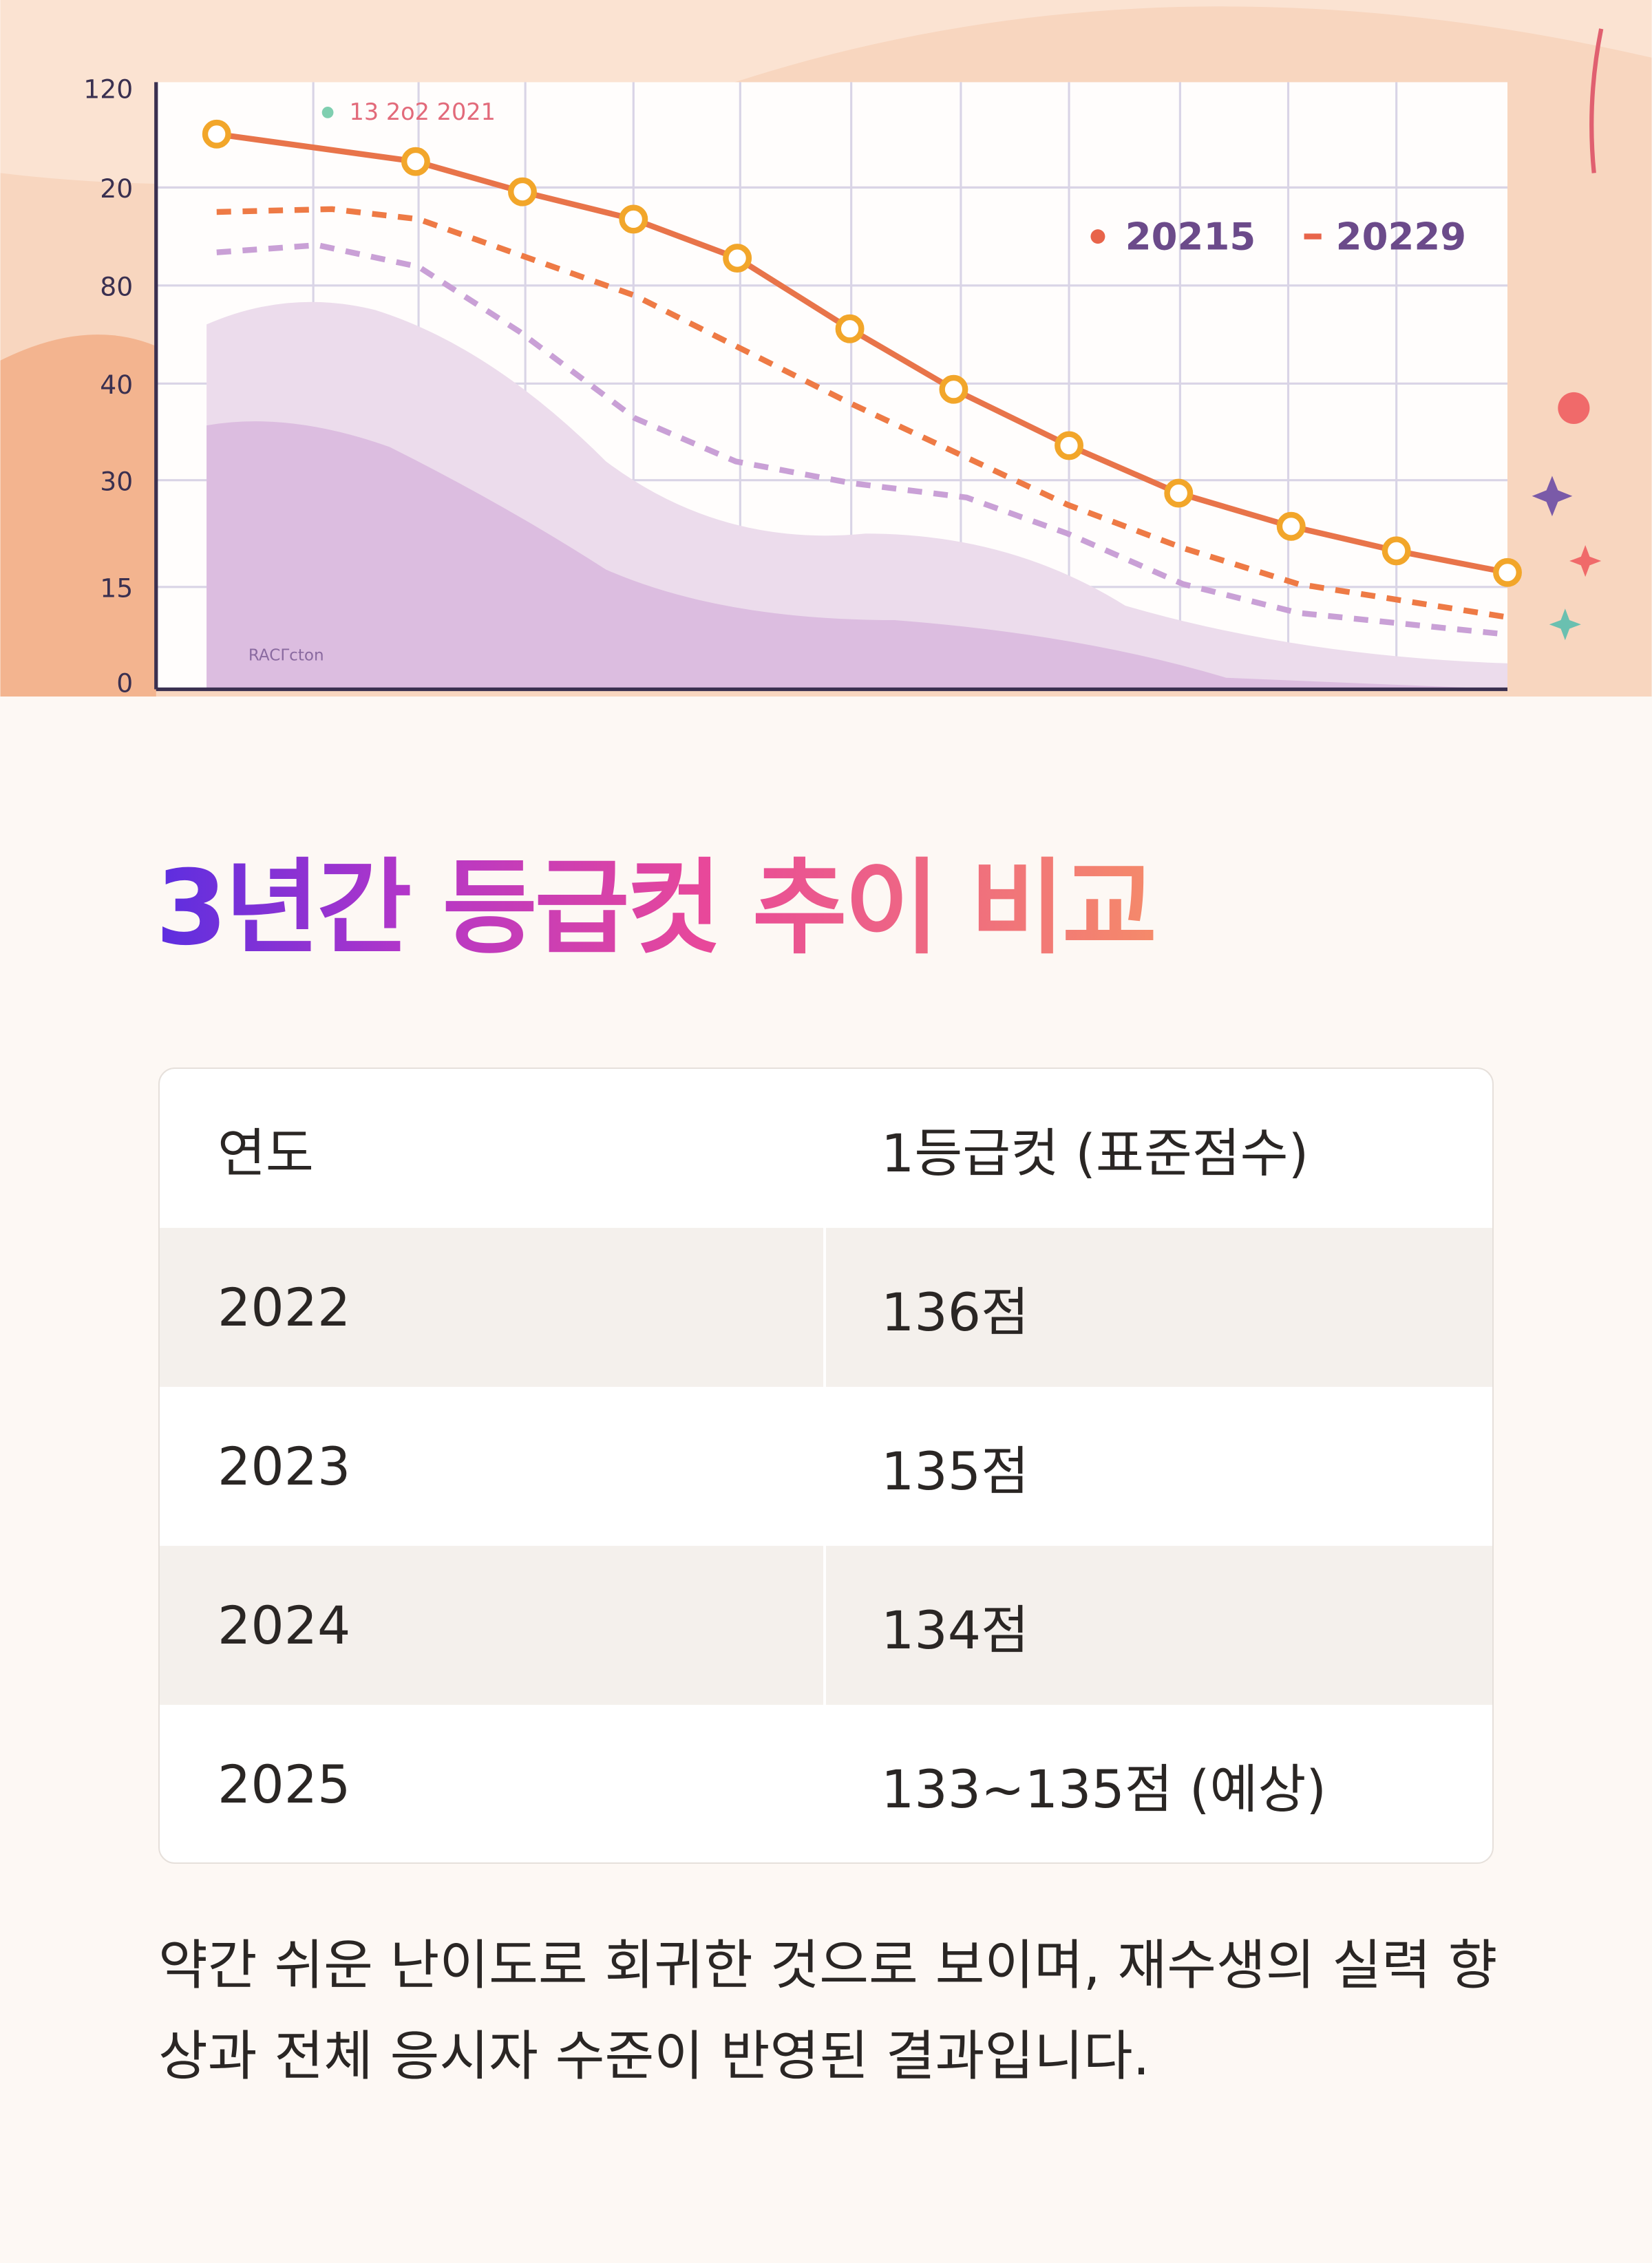 The image size is (1652, 2263). I want to click on table-cell: 136점, so click(1159, 1307).